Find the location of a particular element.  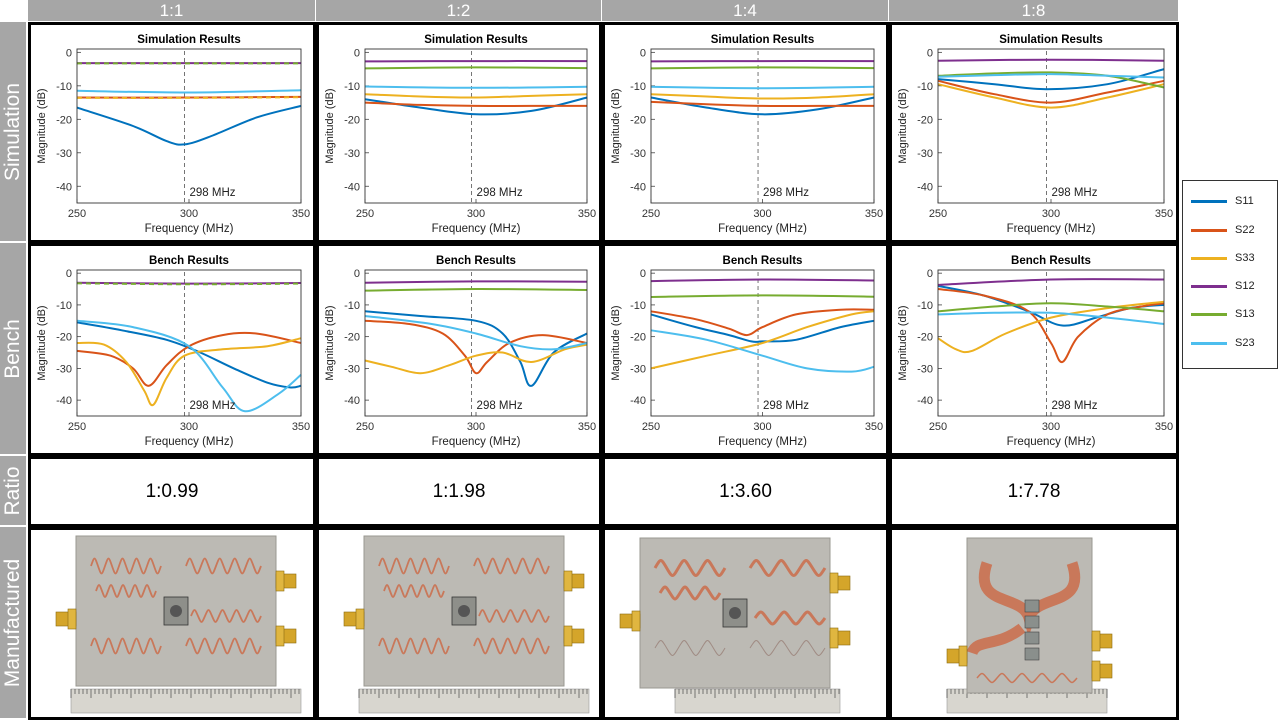

capacitor is located at coordinates (1032, 622).